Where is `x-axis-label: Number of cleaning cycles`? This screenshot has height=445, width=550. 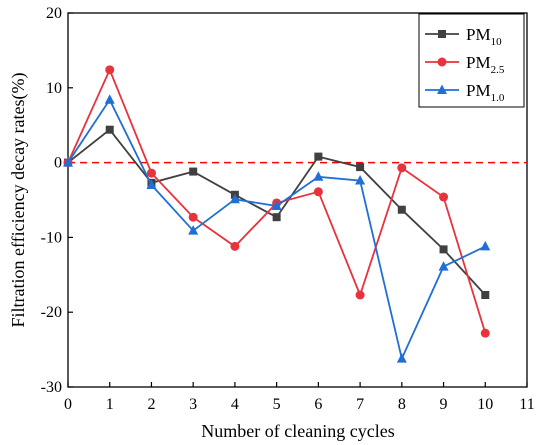
x-axis-label: Number of cleaning cycles is located at coordinates (297, 431).